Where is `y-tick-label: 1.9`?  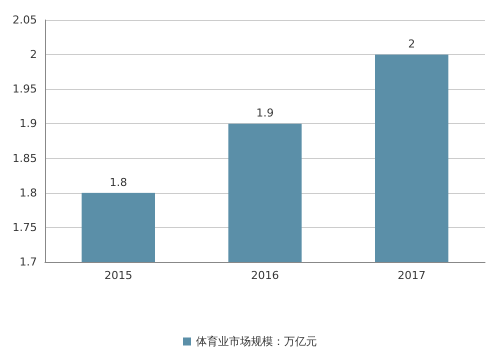
y-tick-label: 1.9 is located at coordinates (28, 123).